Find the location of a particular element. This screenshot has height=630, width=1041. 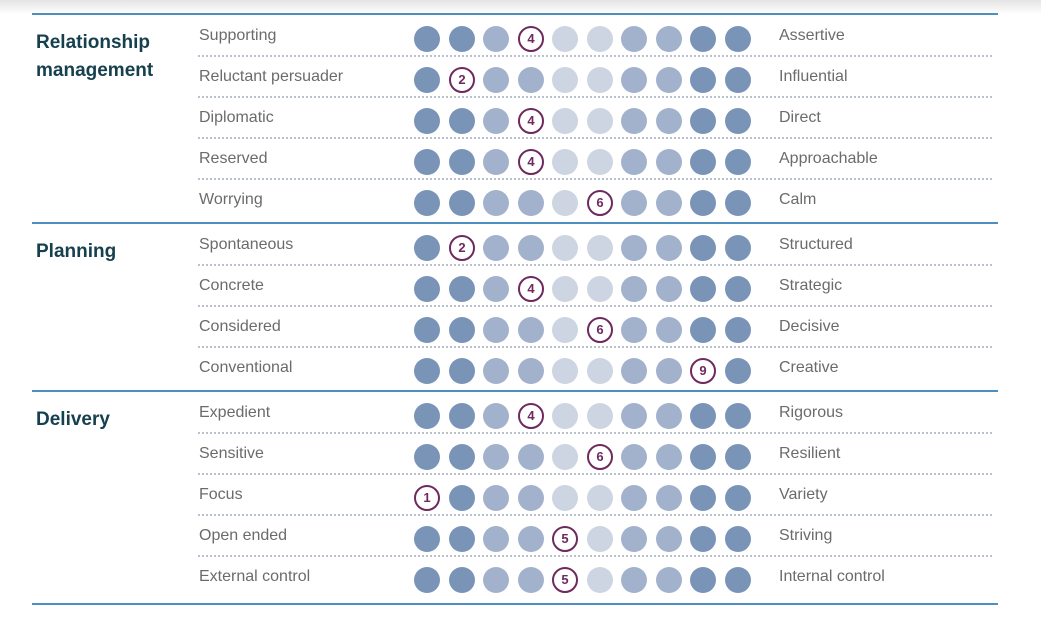

scale-row: Open ended 5 Striving is located at coordinates (520, 536).